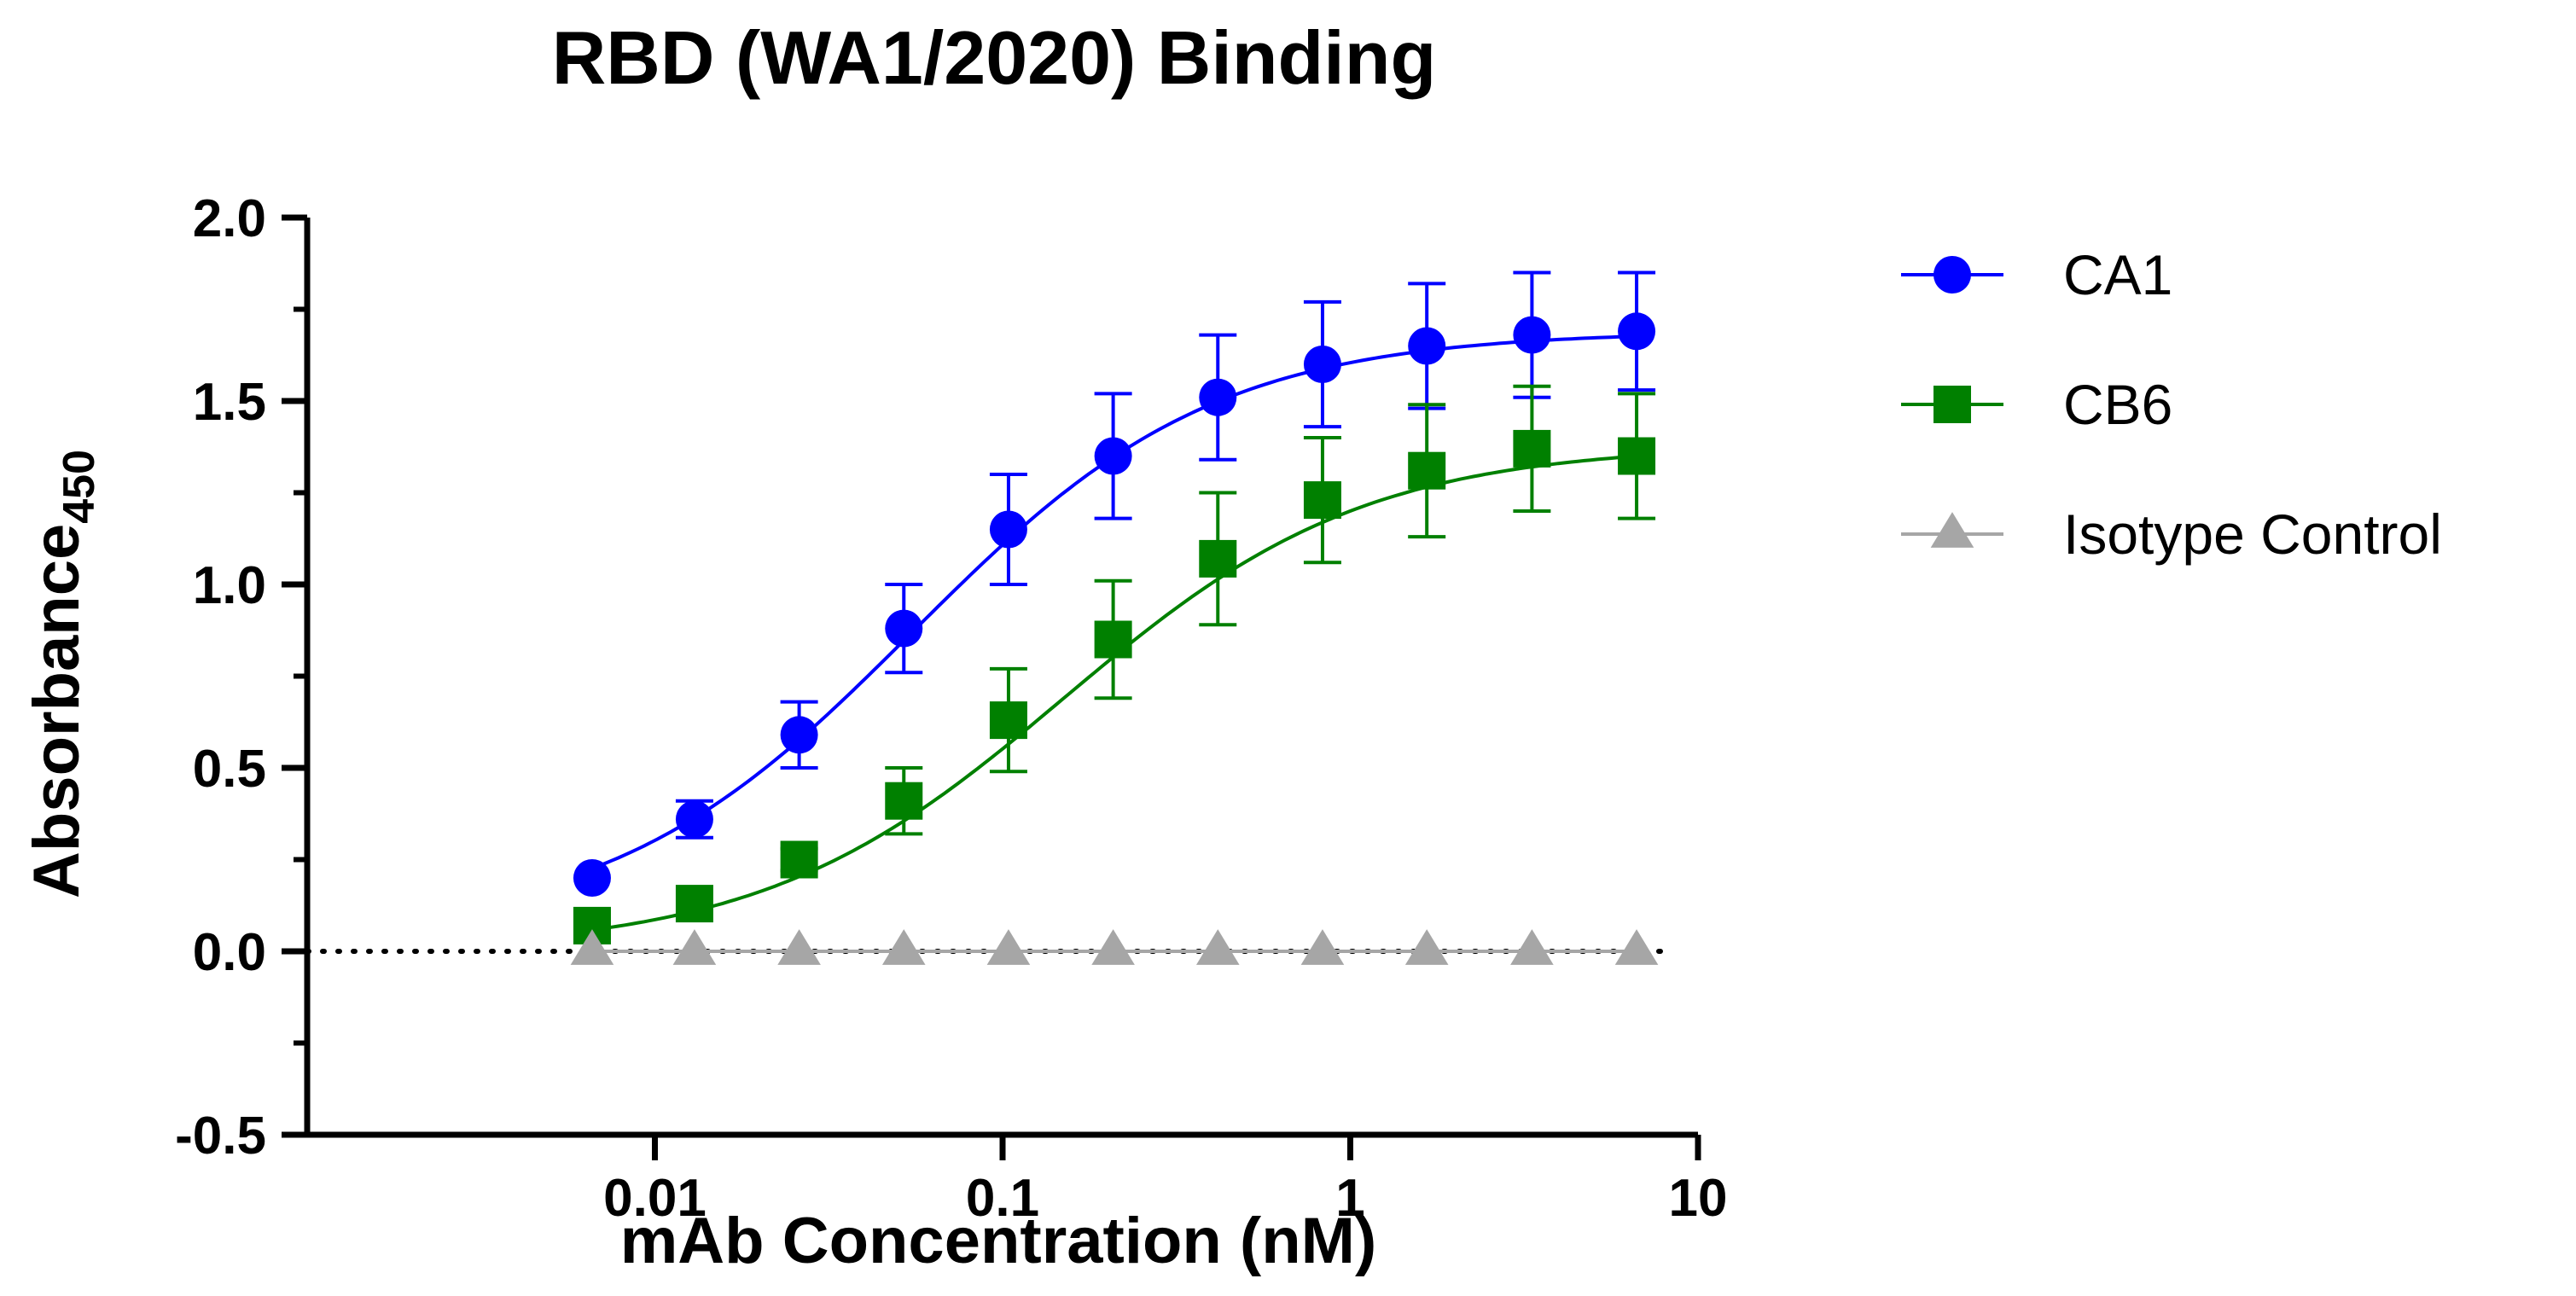 Image resolution: width=2576 pixels, height=1296 pixels. I want to click on y-axis-title: Absorbance450, so click(62, 674).